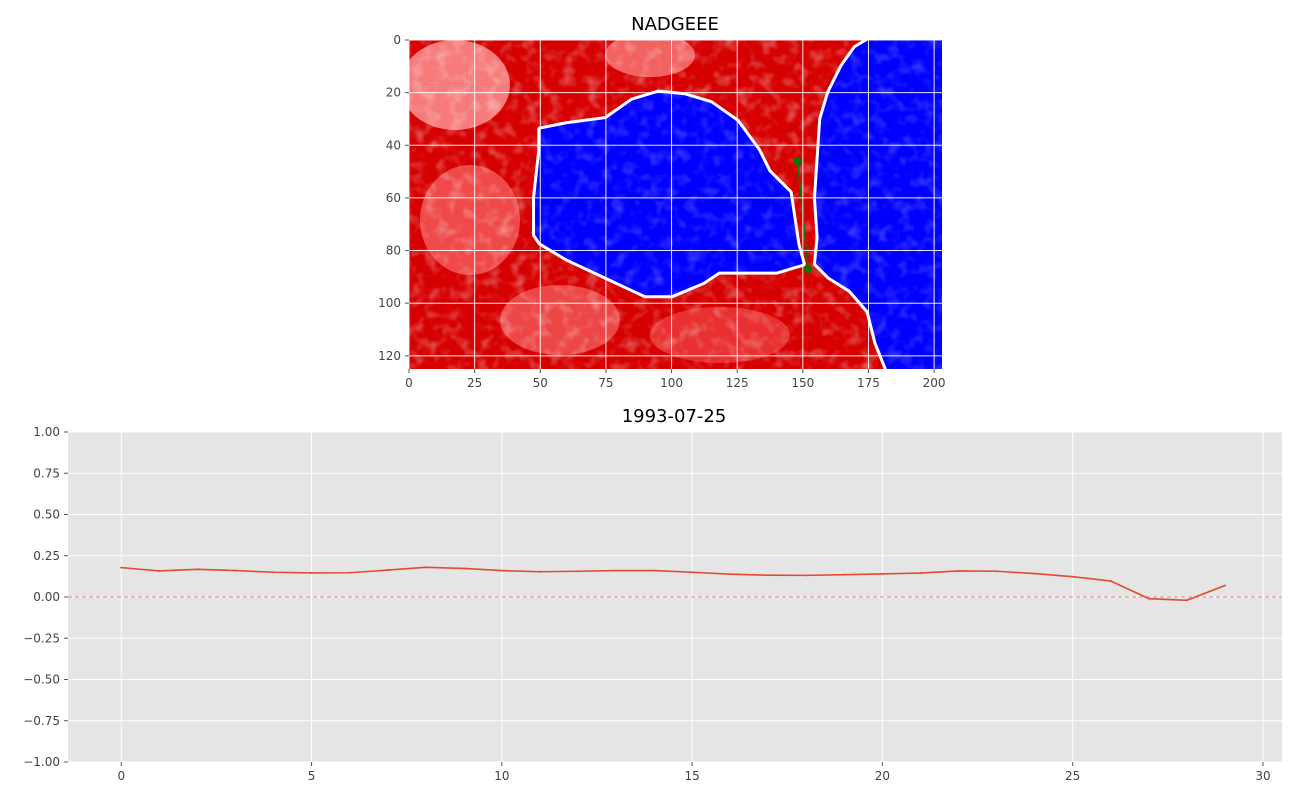 The width and height of the screenshot is (1300, 800). Describe the element at coordinates (674, 416) in the screenshot. I see `line-chart-title: 1993-07-25` at that location.